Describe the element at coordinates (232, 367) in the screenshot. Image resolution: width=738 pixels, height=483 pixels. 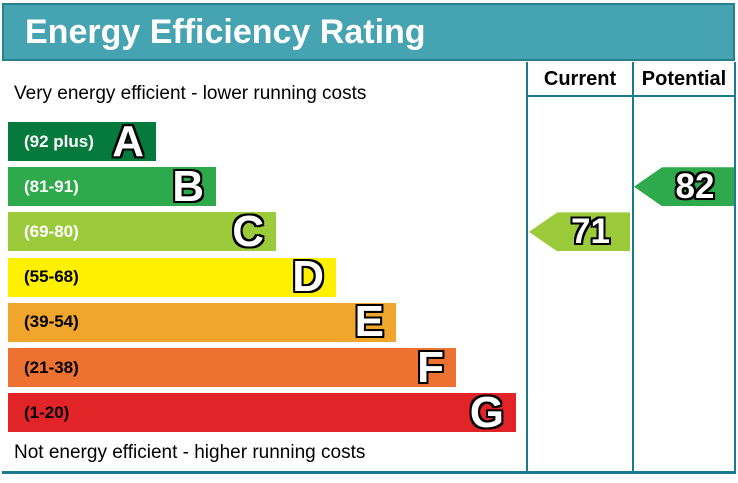
I see `band-F: (21-38) F` at that location.